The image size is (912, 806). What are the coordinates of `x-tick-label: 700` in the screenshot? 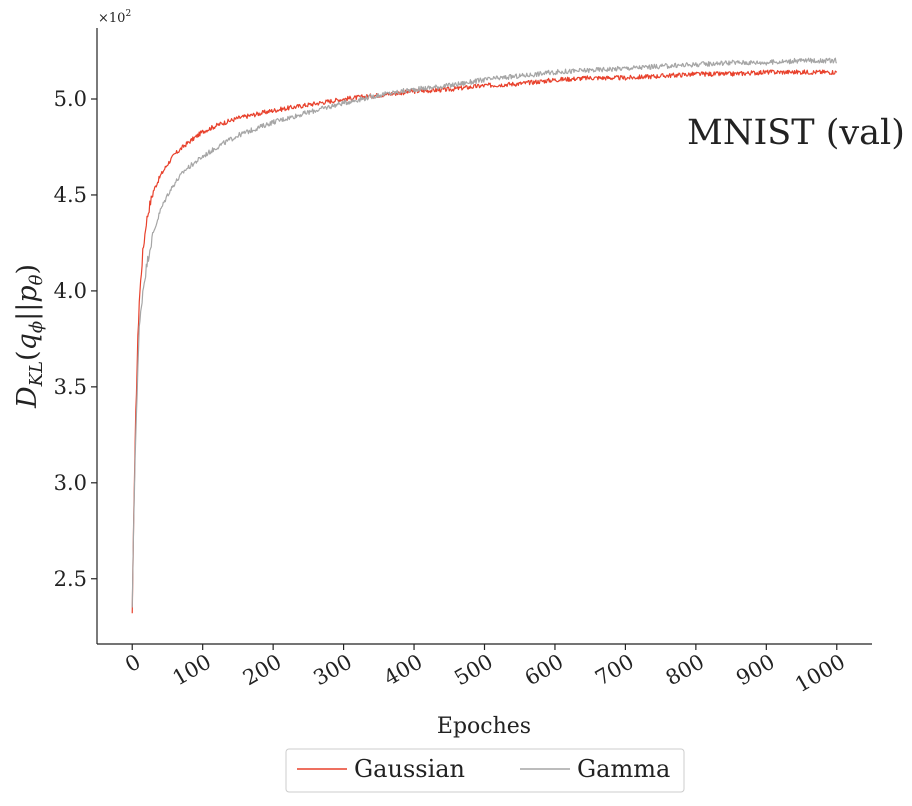 It's located at (614, 670).